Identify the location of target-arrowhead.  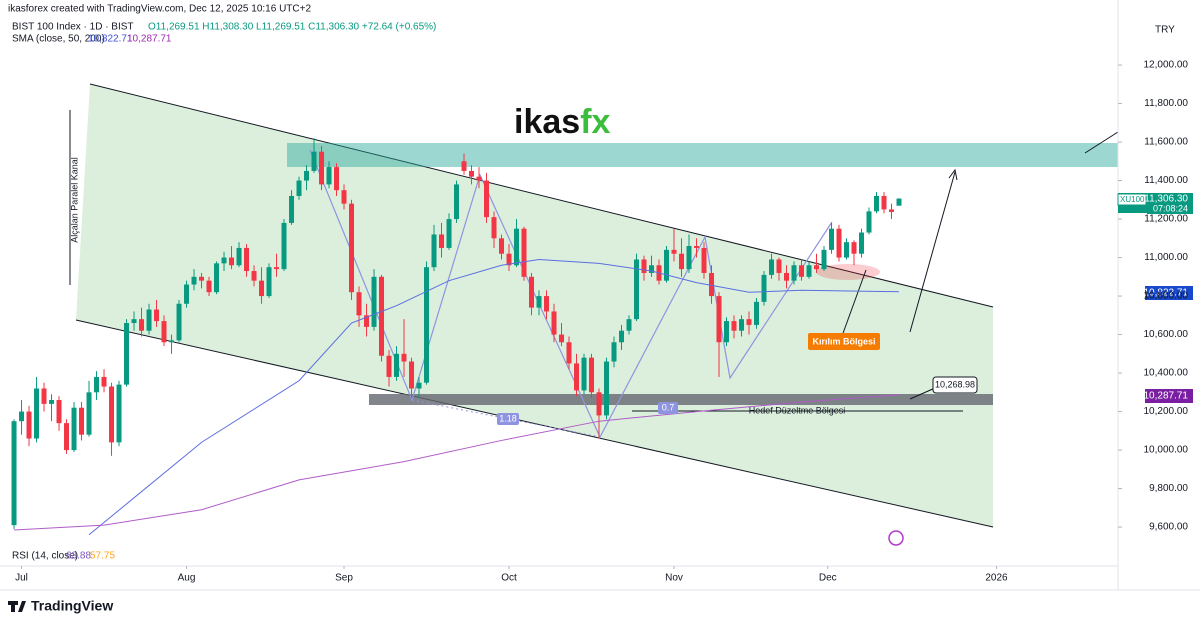
(953, 174).